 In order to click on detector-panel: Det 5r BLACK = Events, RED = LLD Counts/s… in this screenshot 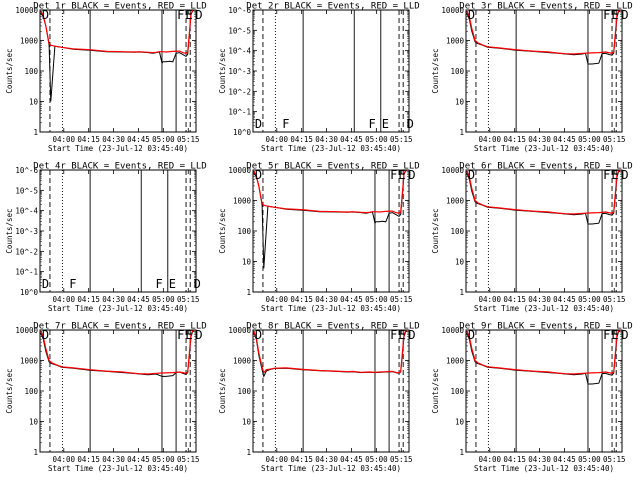, I will do `click(319, 238)`.